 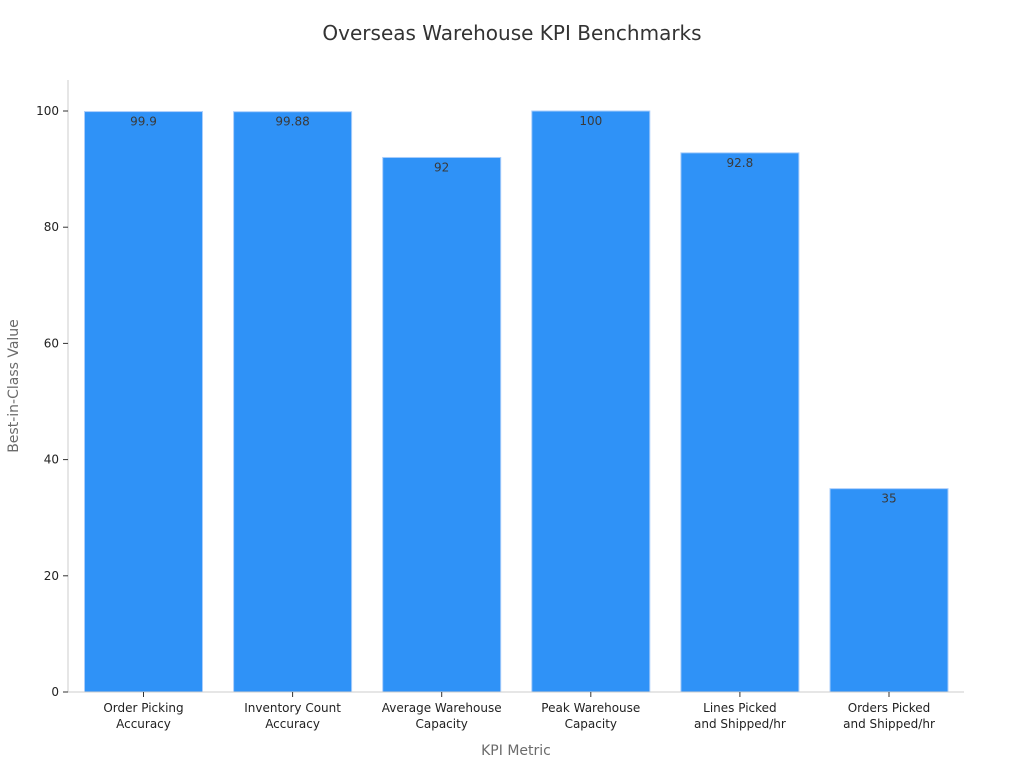 What do you see at coordinates (590, 716) in the screenshot?
I see `x-tick-label-3: Peak Warehouse Capacity` at bounding box center [590, 716].